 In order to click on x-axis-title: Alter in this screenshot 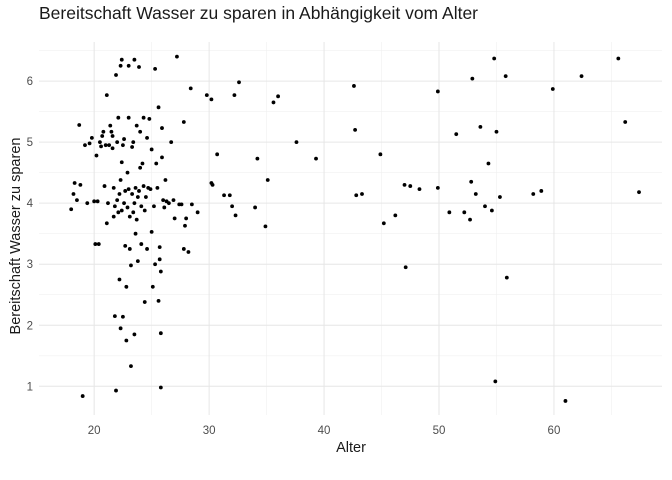, I will do `click(351, 448)`.